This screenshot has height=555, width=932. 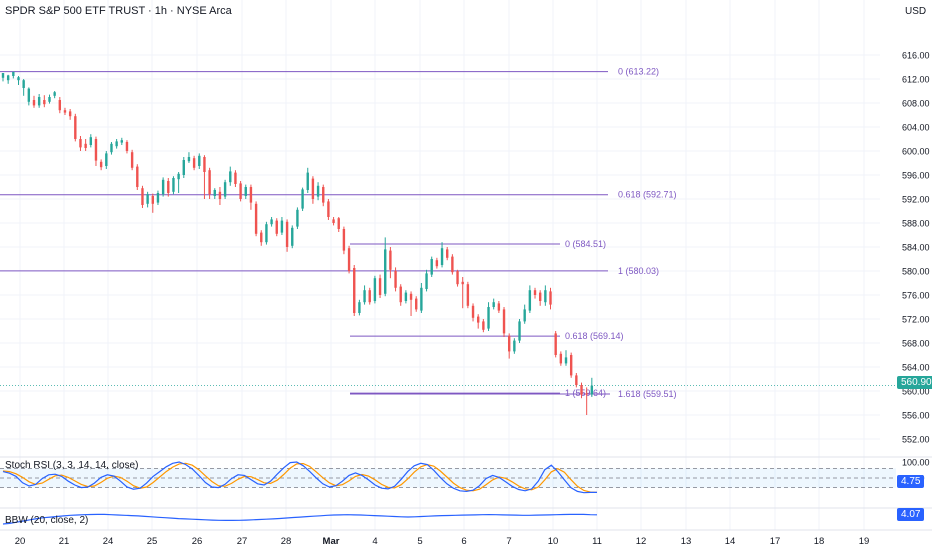 I want to click on chart-title: SPDR S&P 500 ETF TRUST · 1h · NYSE Arca, so click(x=118, y=11).